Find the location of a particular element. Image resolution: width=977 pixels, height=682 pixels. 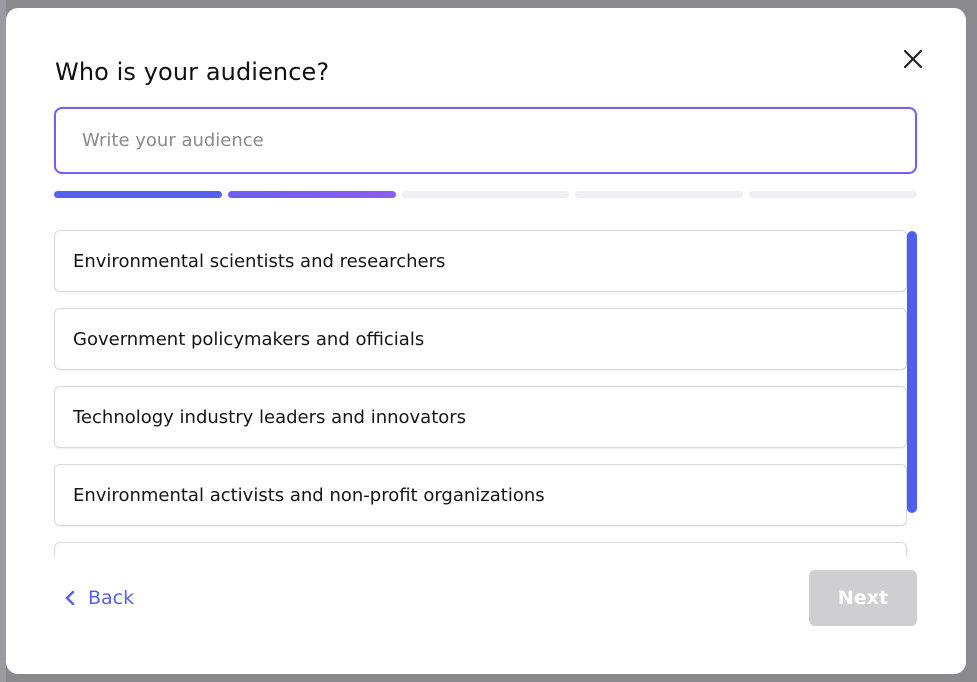

modal-title: Who is your audience? is located at coordinates (192, 72).